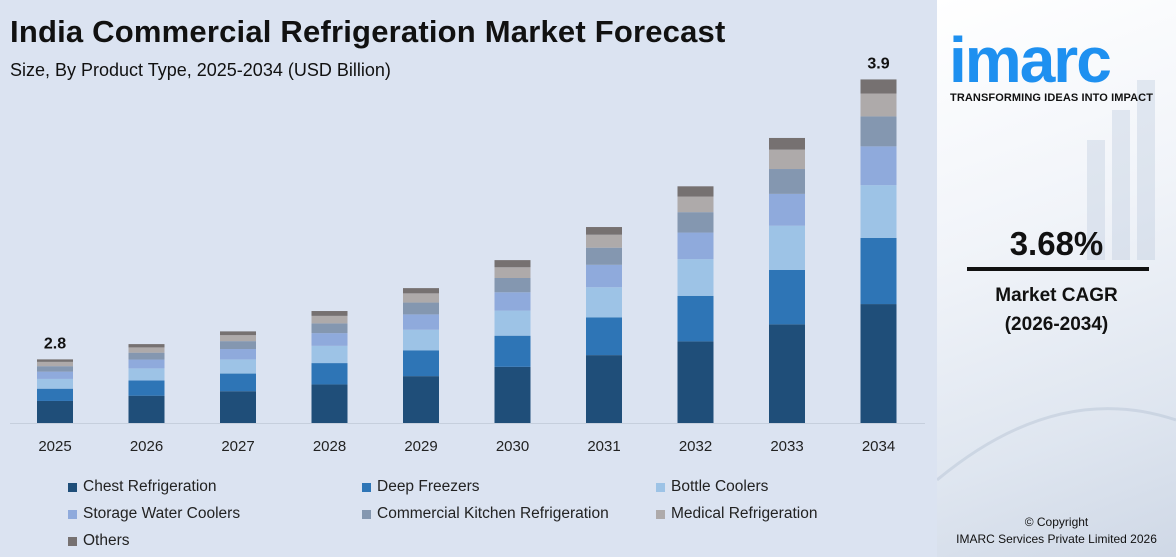 This screenshot has width=1176, height=557. I want to click on bar-segment-bottle-coolers-2028, so click(329, 354).